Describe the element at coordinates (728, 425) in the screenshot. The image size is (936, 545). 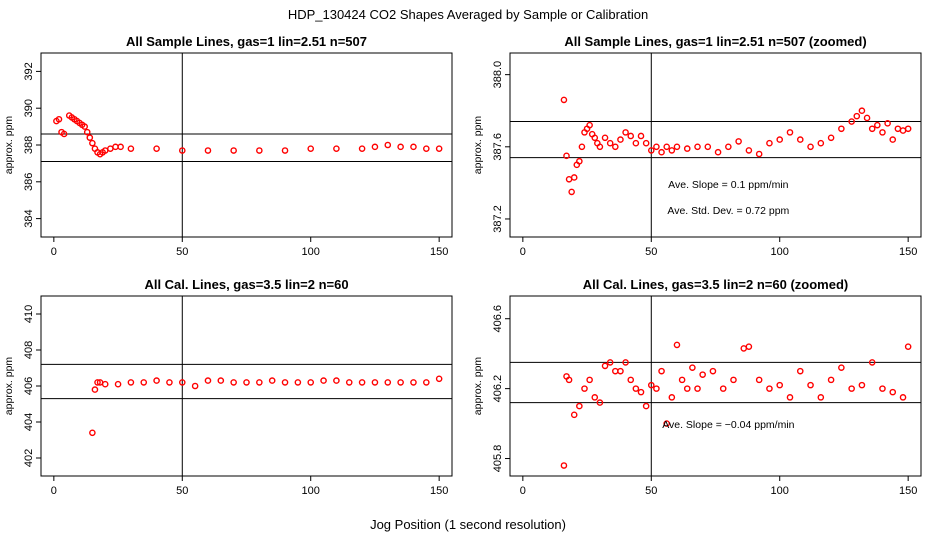
I see `annotation: Ave. Slope = −0.04 ppm/min` at that location.